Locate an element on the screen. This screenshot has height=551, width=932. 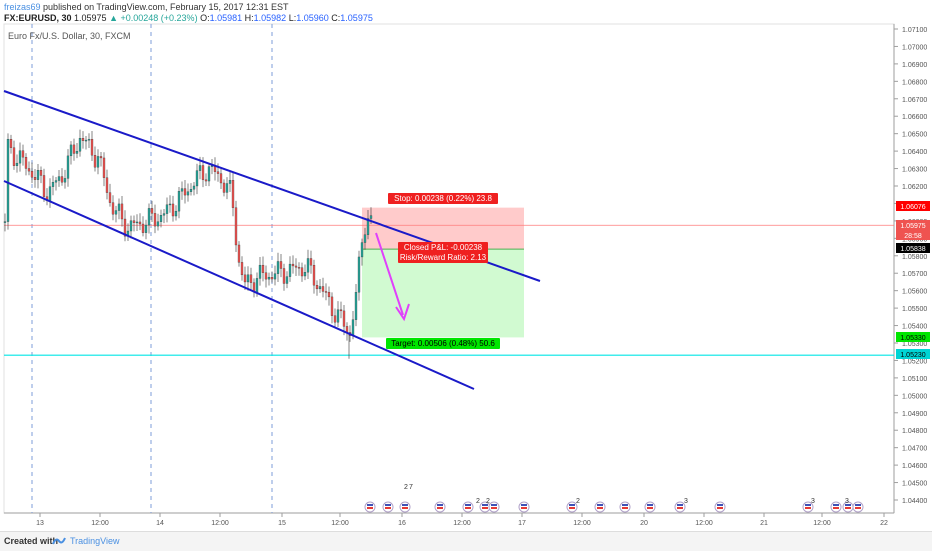
event-count: 3 is located at coordinates (686, 501).